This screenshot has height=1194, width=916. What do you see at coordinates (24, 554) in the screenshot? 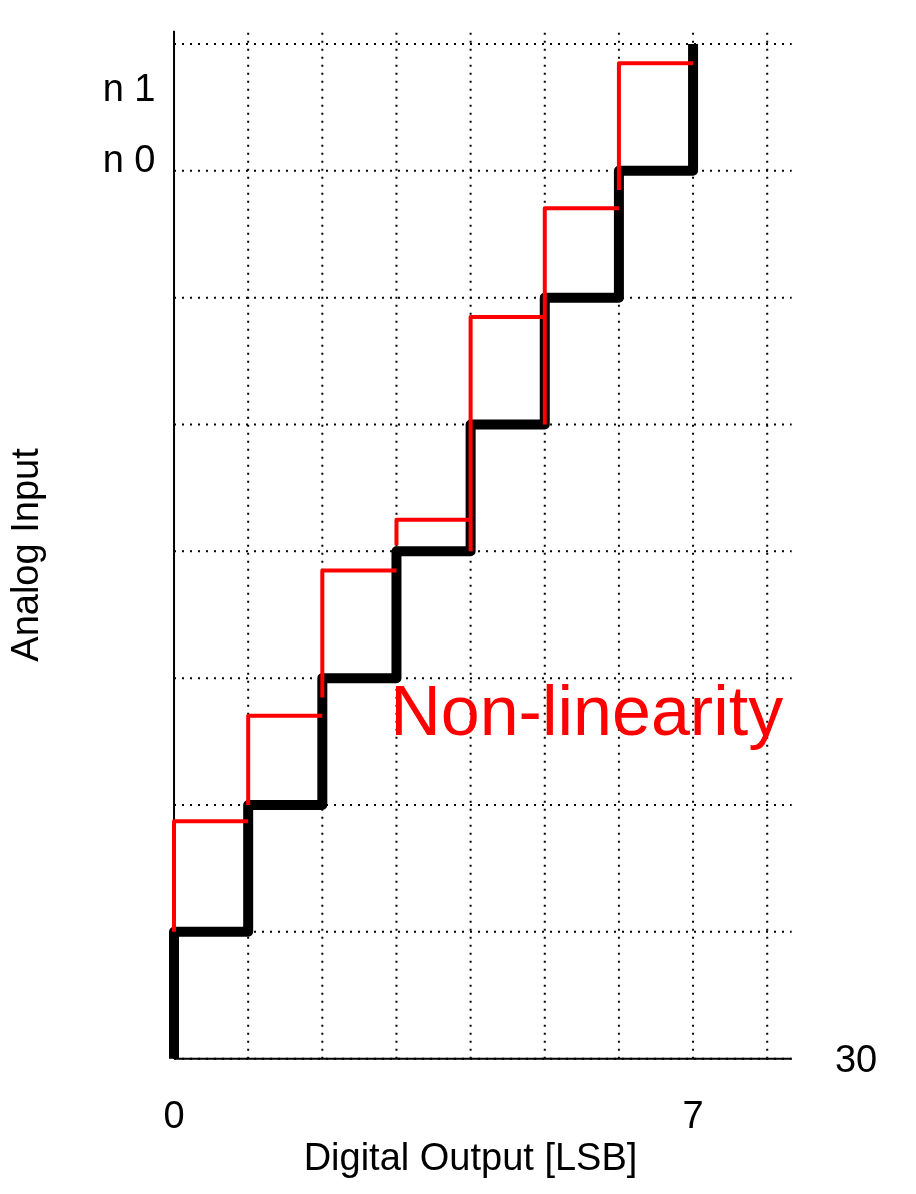
I see `y-axis-title: Analog Input` at bounding box center [24, 554].